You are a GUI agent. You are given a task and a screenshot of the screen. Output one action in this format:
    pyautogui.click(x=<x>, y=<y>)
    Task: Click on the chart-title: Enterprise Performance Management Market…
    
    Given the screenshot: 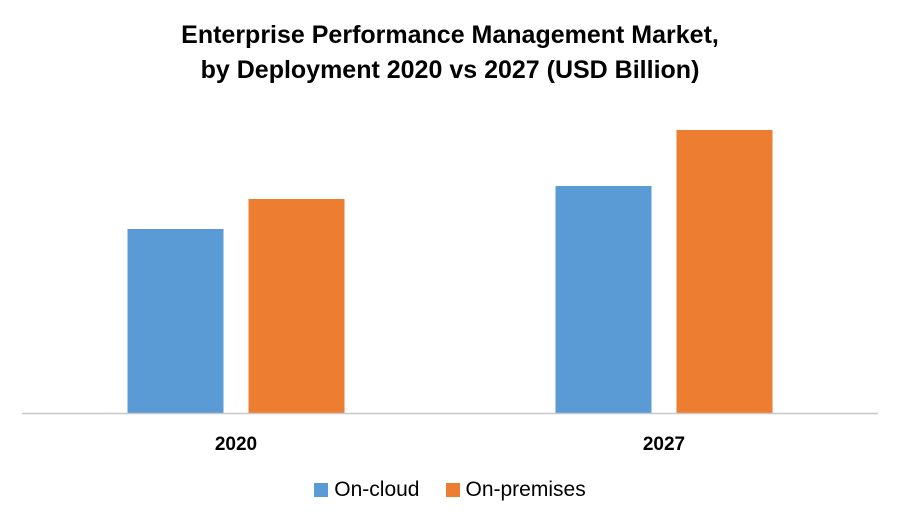 What is the action you would take?
    pyautogui.click(x=450, y=53)
    